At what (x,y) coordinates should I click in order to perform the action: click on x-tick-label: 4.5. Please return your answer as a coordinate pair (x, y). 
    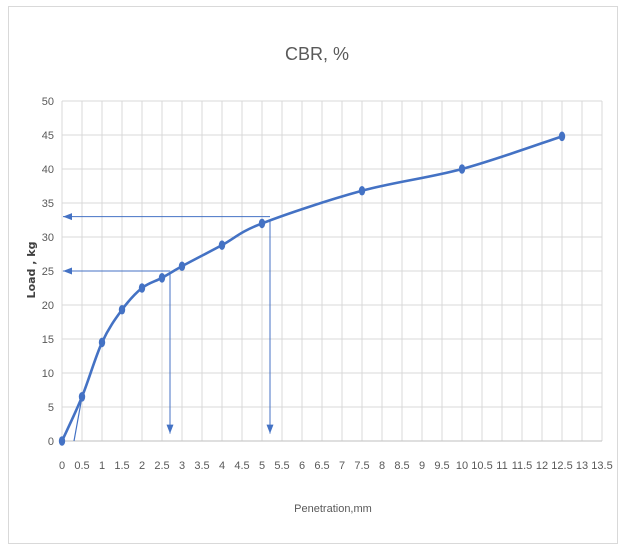
    Looking at the image, I should click on (241, 466).